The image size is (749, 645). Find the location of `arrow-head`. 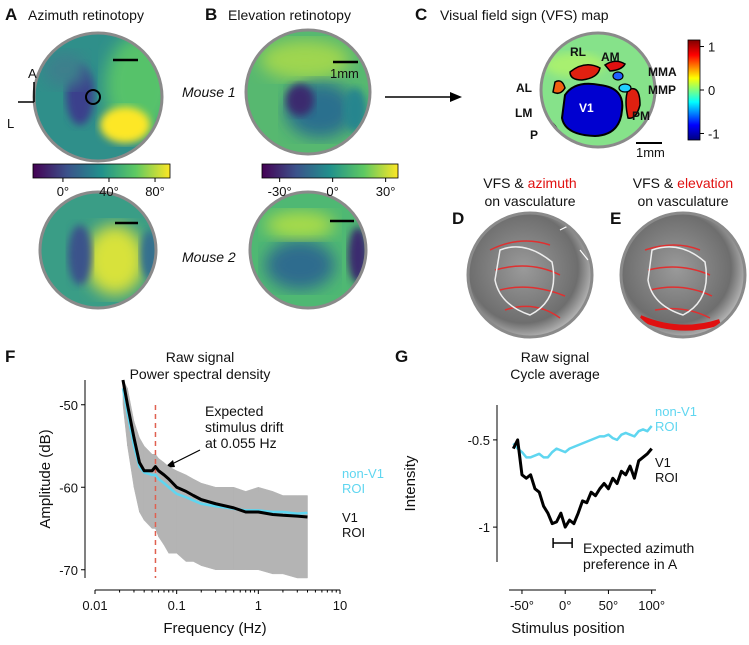

arrow-head is located at coordinates (456, 97).